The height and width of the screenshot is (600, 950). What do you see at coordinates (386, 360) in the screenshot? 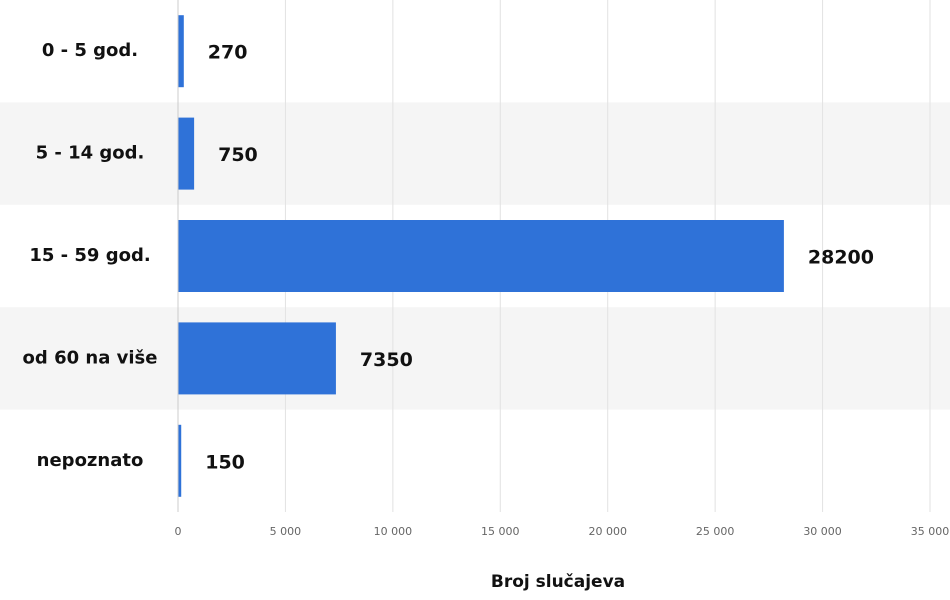
I see `value-label: 7350` at bounding box center [386, 360].